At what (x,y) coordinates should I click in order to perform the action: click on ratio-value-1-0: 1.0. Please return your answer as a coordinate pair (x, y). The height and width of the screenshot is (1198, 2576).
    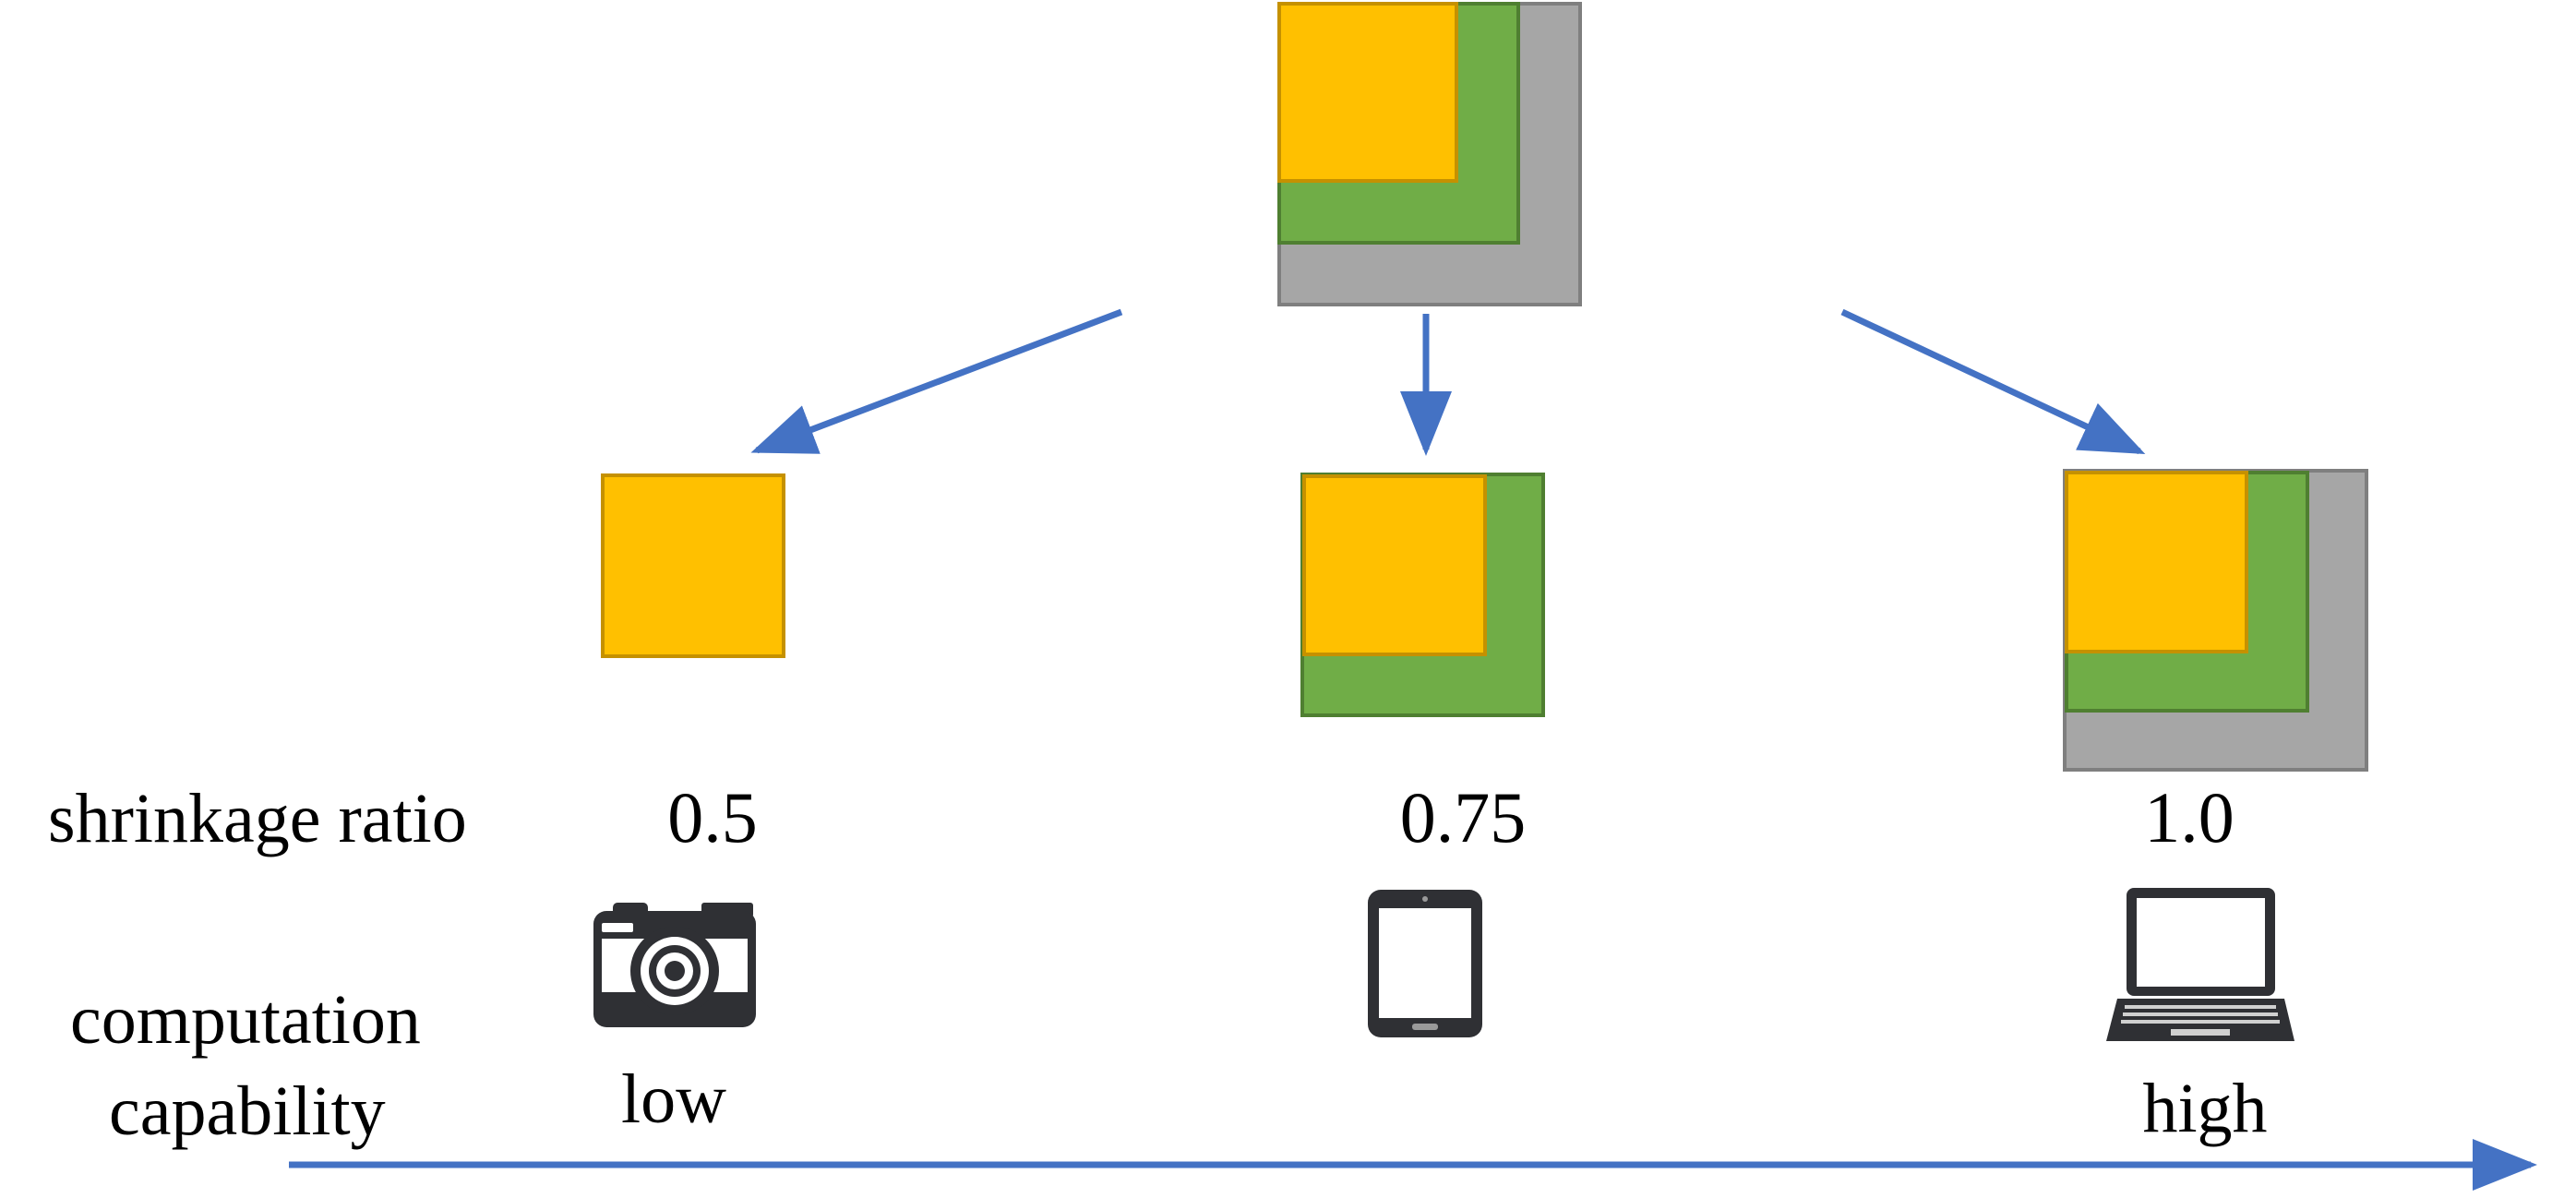
    Looking at the image, I should click on (2189, 817).